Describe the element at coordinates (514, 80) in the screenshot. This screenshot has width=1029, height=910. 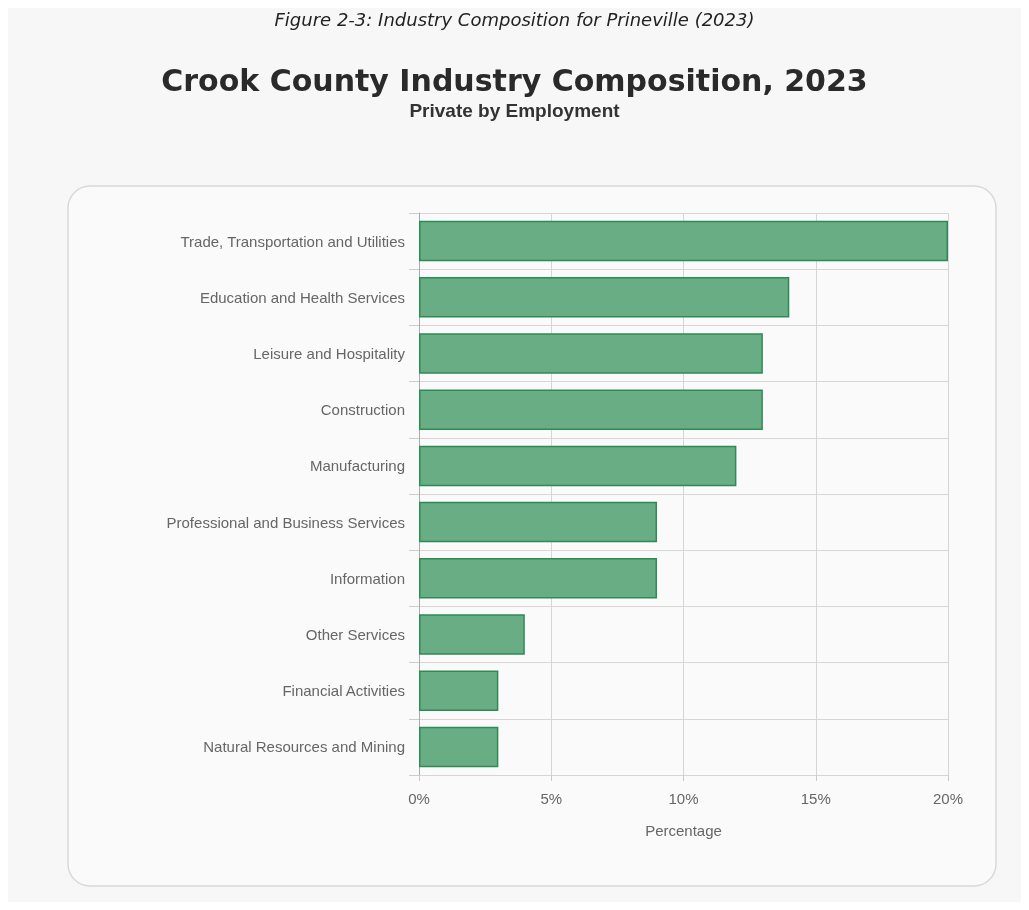
I see `chart-title: Crook County Industry Composition, 2023` at that location.